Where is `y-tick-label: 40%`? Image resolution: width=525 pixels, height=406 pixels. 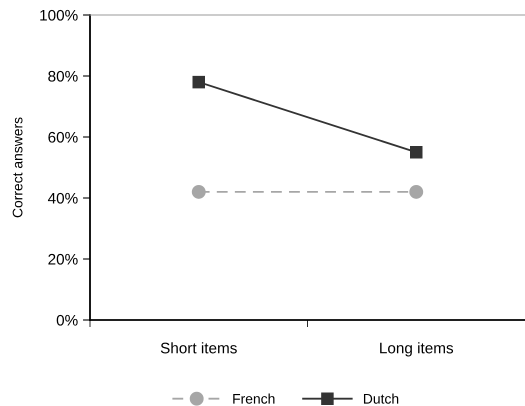 y-tick-label: 40% is located at coordinates (63, 198).